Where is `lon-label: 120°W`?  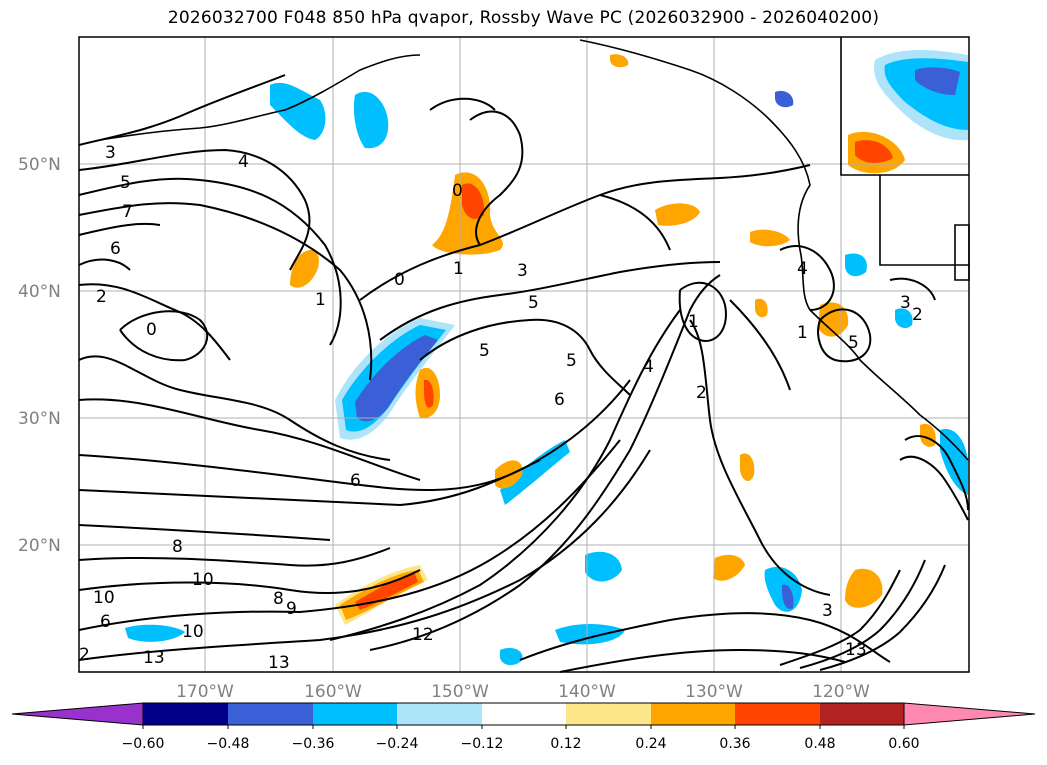
lon-label: 120°W is located at coordinates (841, 692).